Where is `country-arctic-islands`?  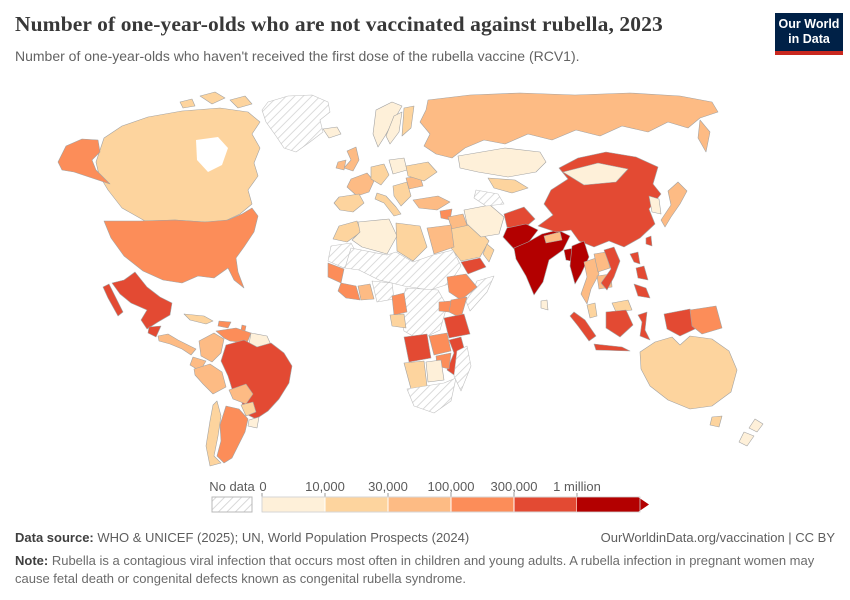
country-arctic-islands is located at coordinates (216, 100).